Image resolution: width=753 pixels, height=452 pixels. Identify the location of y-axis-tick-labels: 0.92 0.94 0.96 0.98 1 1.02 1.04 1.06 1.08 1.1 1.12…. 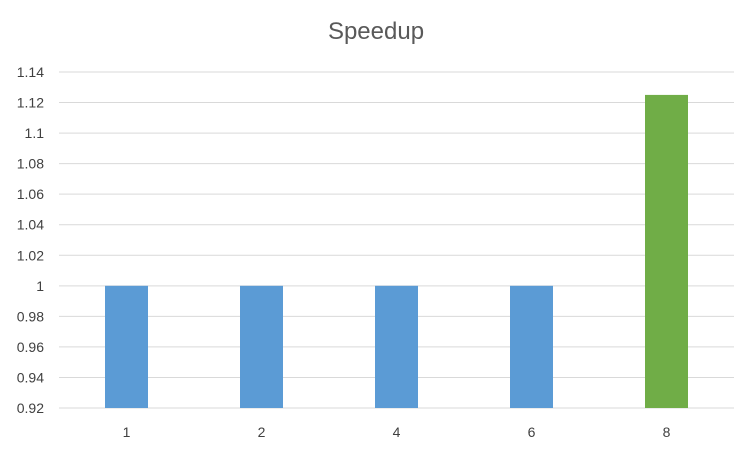
(30, 240).